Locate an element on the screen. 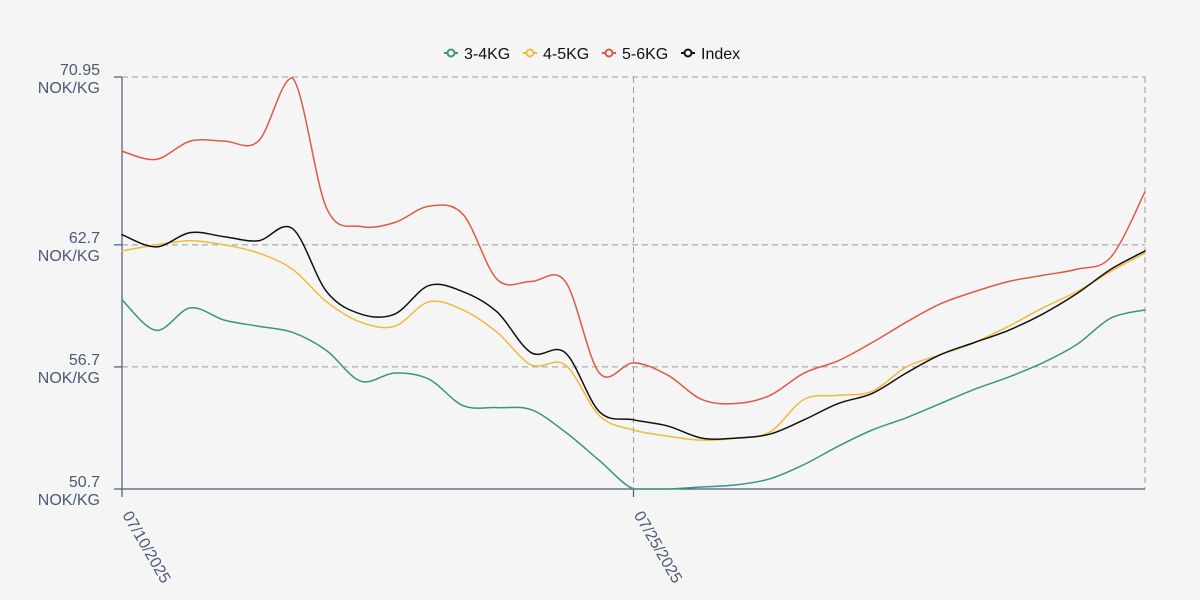 The height and width of the screenshot is (600, 1200). y-tick-label: 62.7 NOK/KG is located at coordinates (69, 247).